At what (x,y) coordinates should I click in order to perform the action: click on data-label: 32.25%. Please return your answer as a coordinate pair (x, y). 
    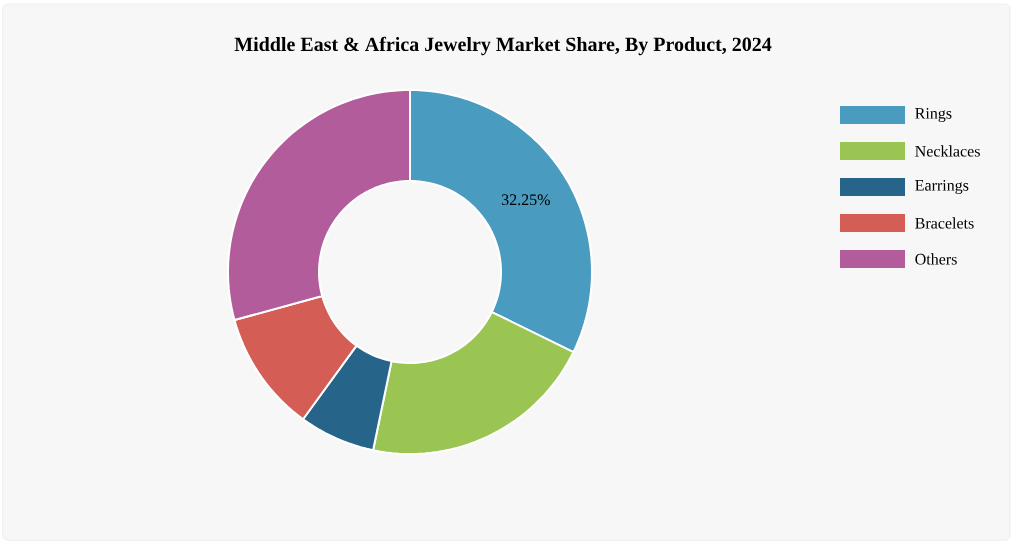
    Looking at the image, I should click on (525, 200).